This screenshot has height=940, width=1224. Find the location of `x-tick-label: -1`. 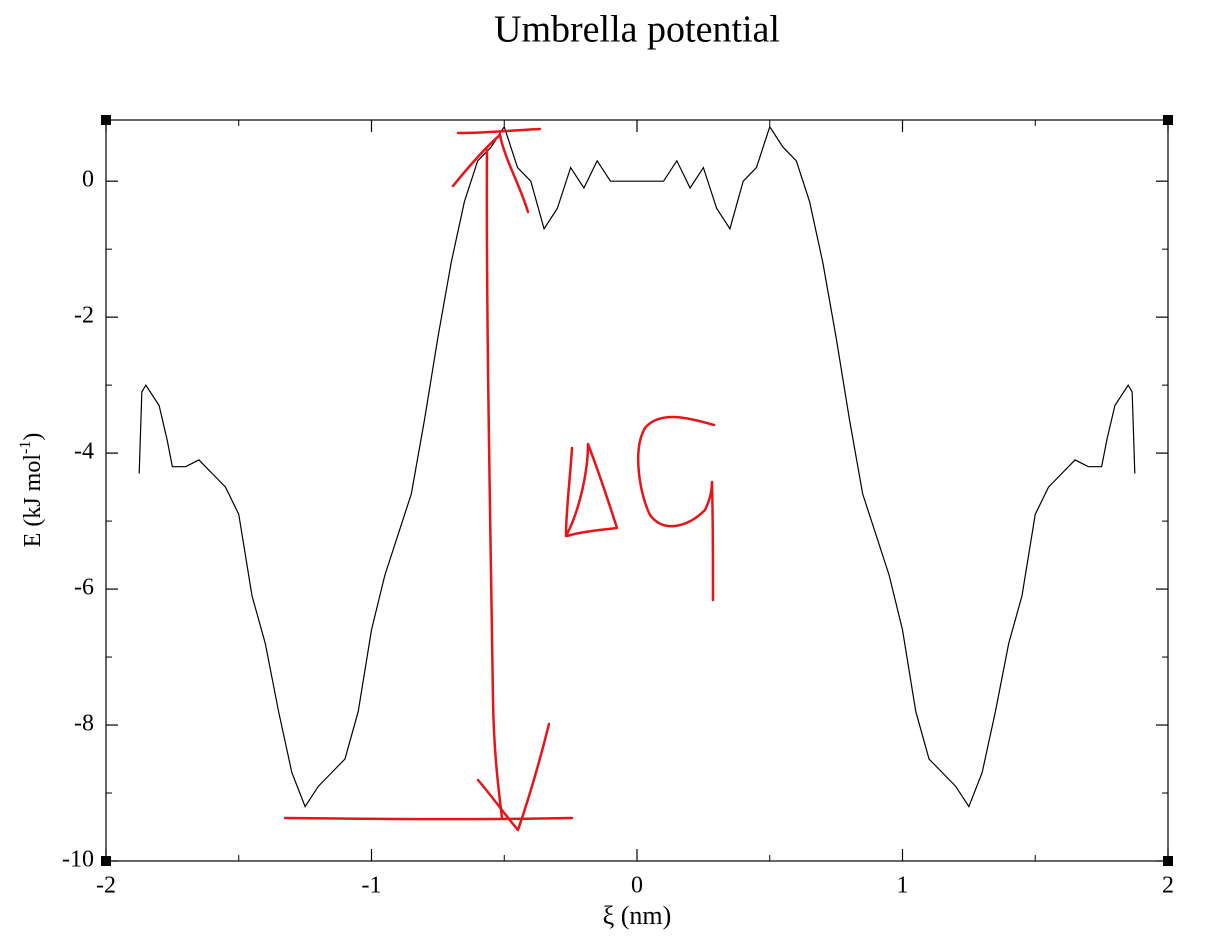

x-tick-label: -1 is located at coordinates (372, 886).